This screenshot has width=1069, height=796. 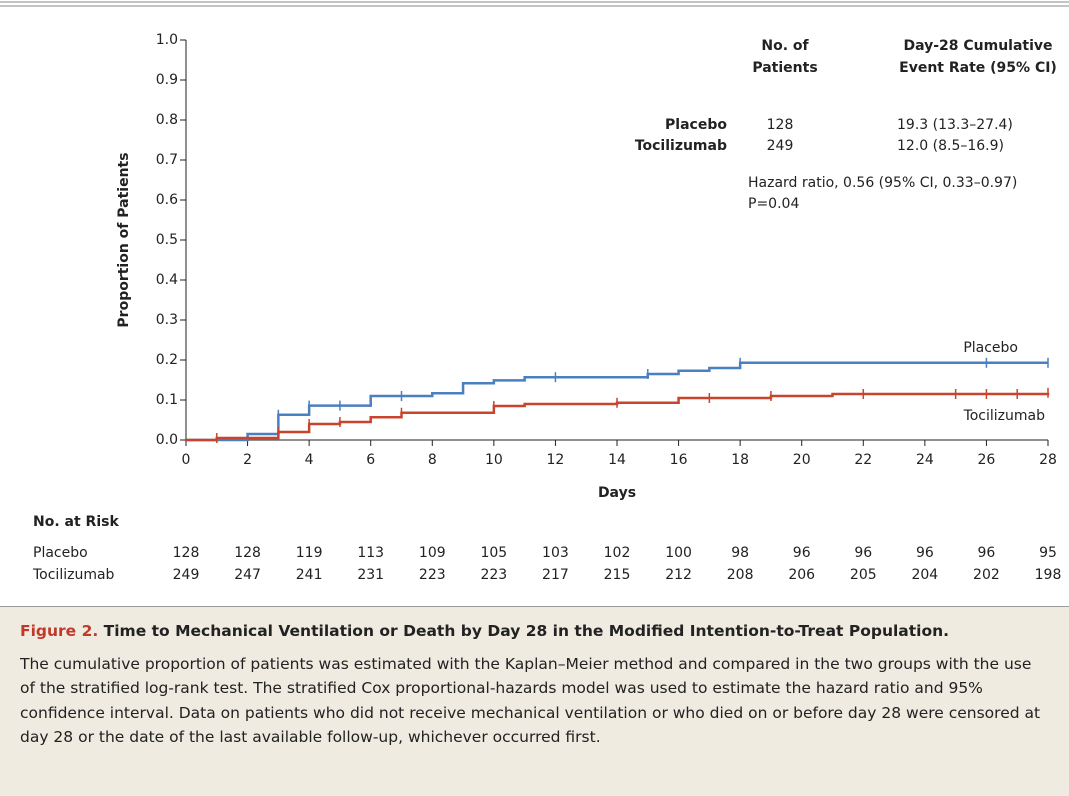 I want to click on at-risk-value: 205, so click(x=863, y=575).